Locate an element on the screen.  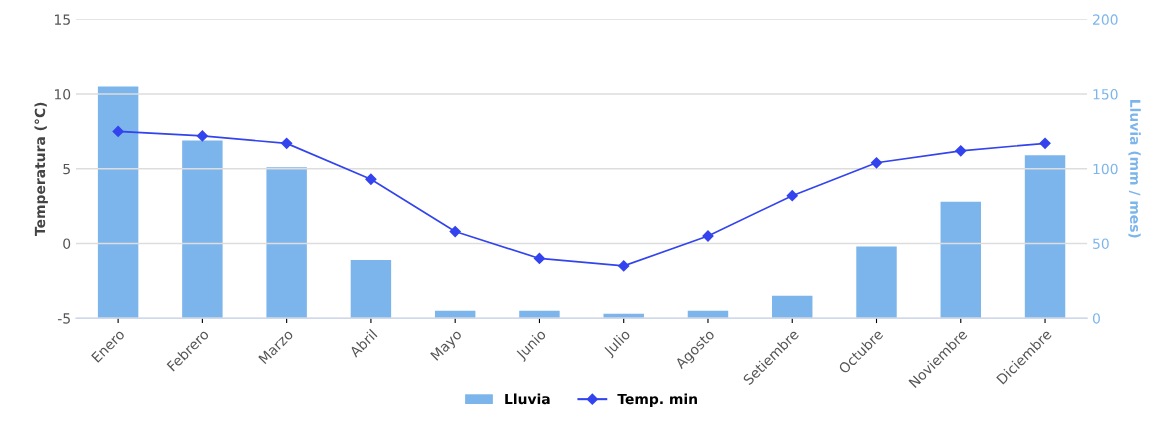
y2-tick-label: 0 is located at coordinates (1096, 318).